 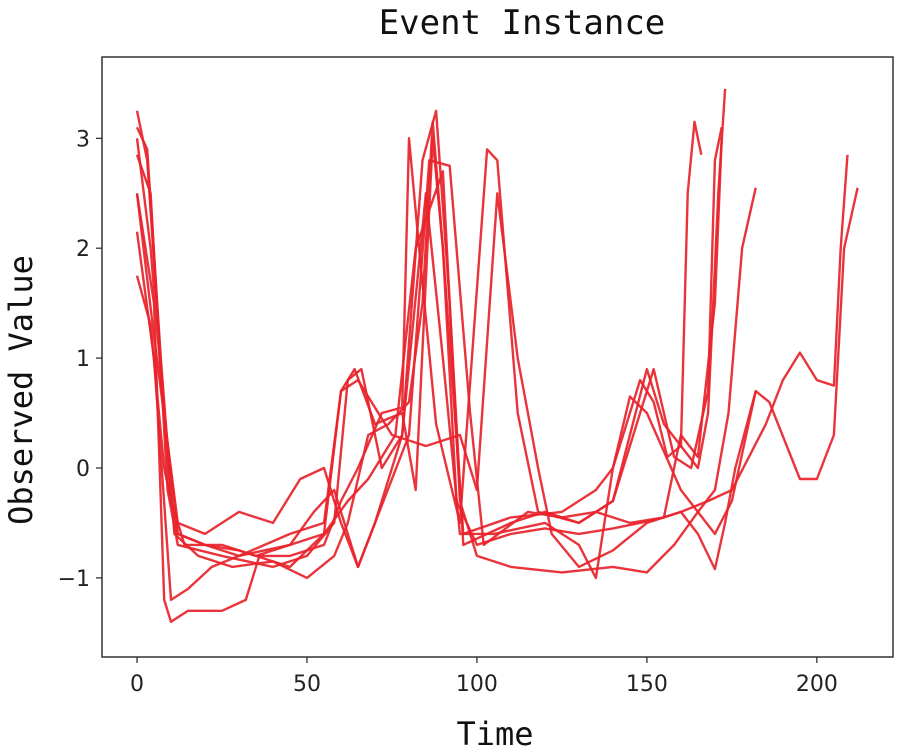 I want to click on x-tick-label: 0, so click(x=137, y=684).